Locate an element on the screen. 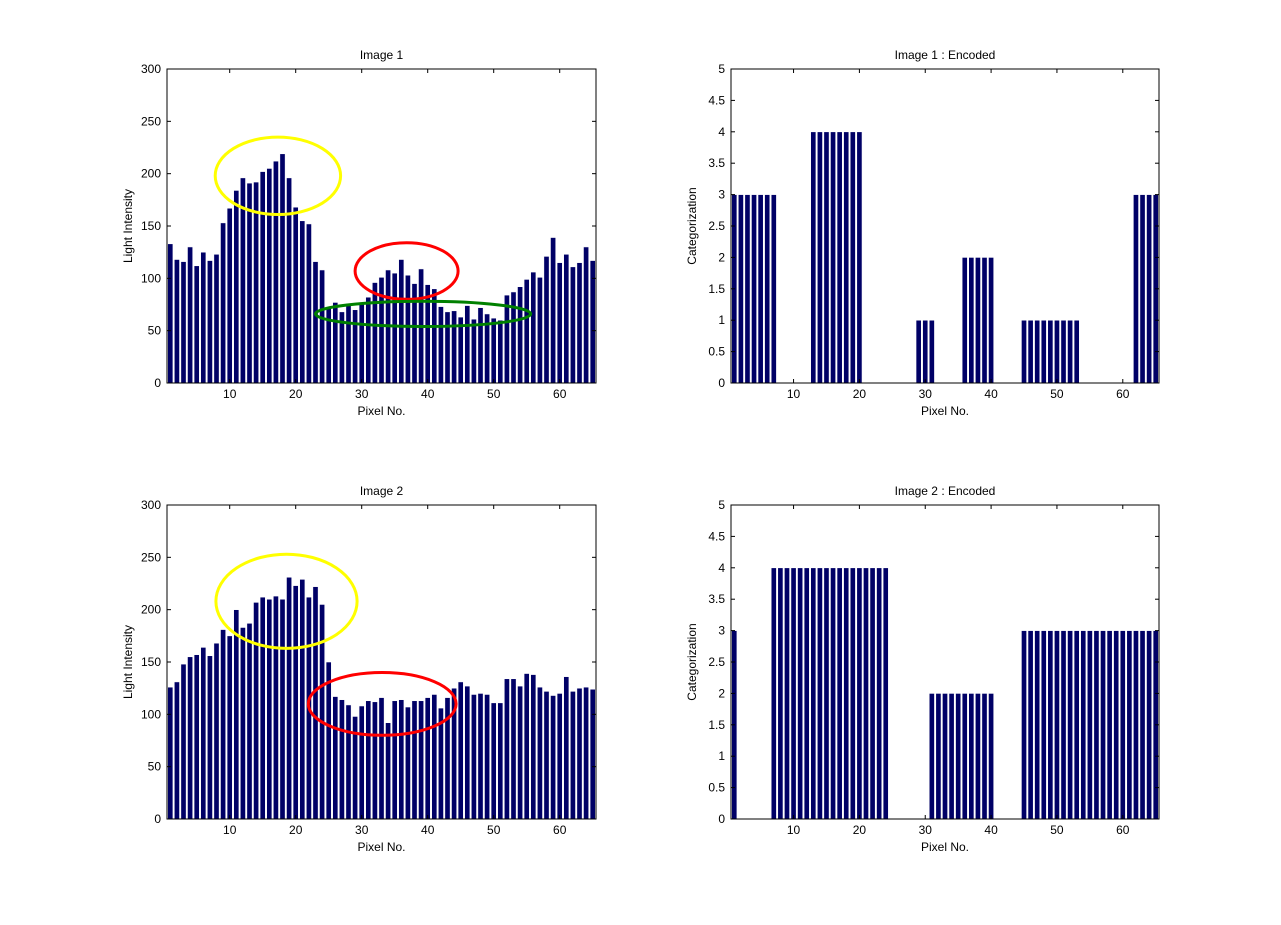 This screenshot has height=925, width=1281. y-tick-label: 2.5 is located at coordinates (716, 662).